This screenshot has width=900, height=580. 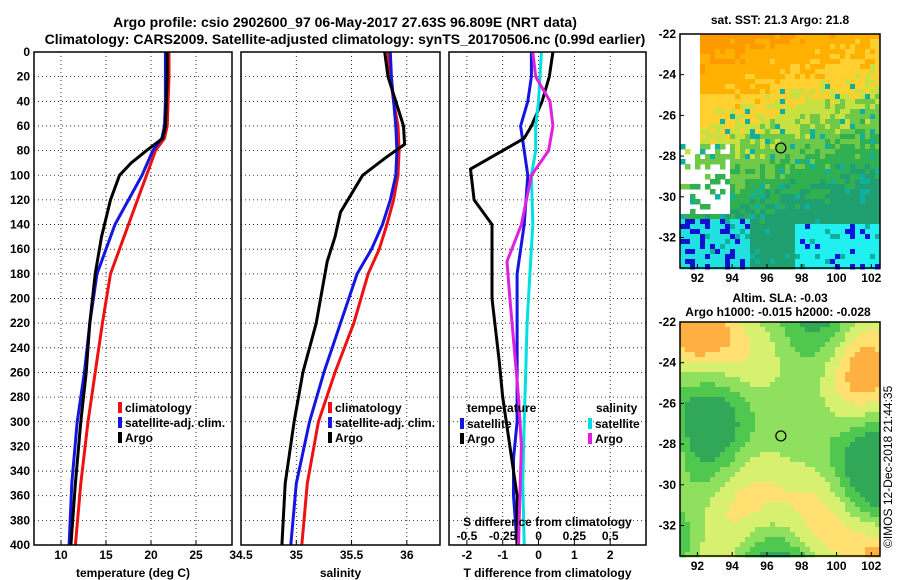 I want to click on salinity-legend-satellite-swatch, so click(x=330, y=422).